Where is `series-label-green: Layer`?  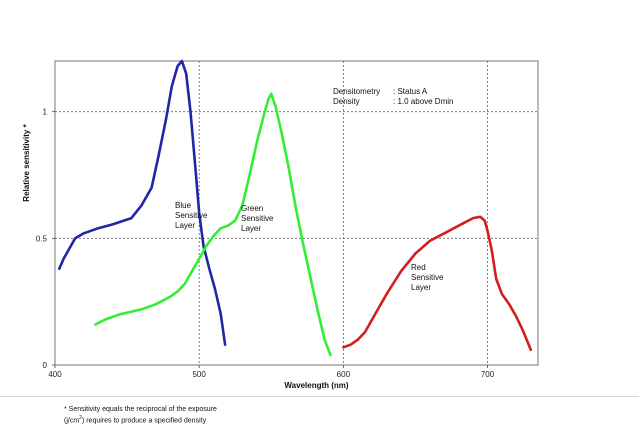 series-label-green: Layer is located at coordinates (251, 228).